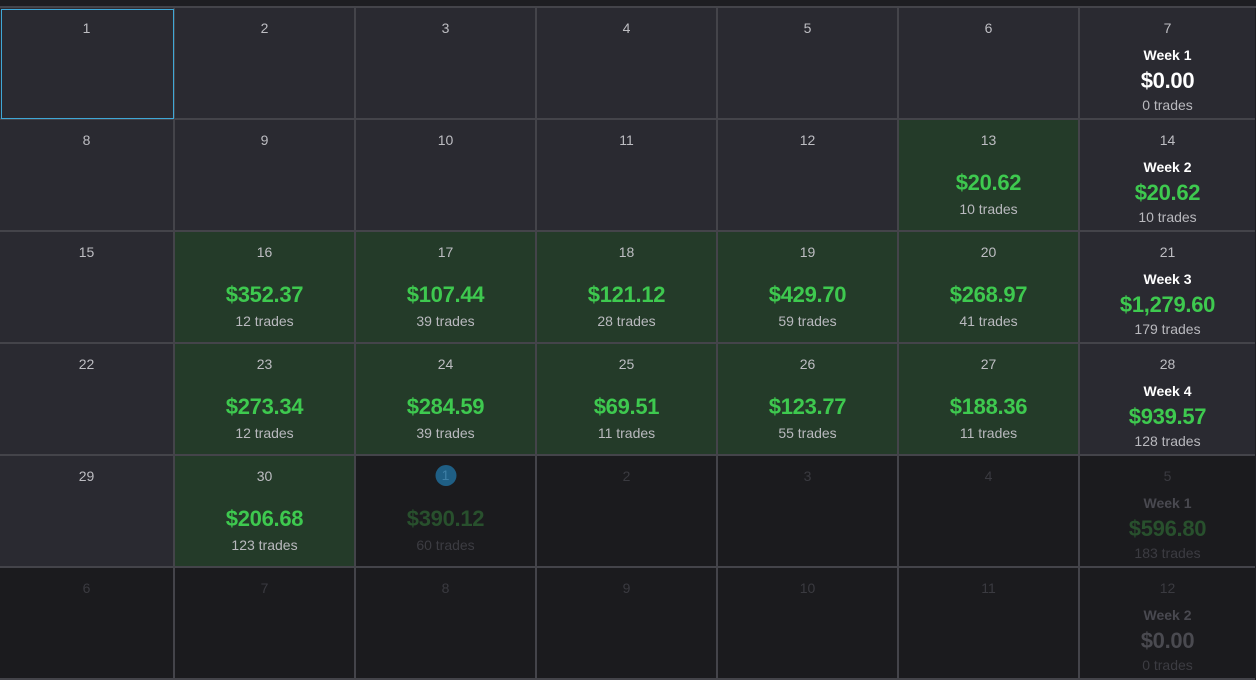 The height and width of the screenshot is (680, 1256). I want to click on day-trade-count: 60 trades, so click(445, 545).